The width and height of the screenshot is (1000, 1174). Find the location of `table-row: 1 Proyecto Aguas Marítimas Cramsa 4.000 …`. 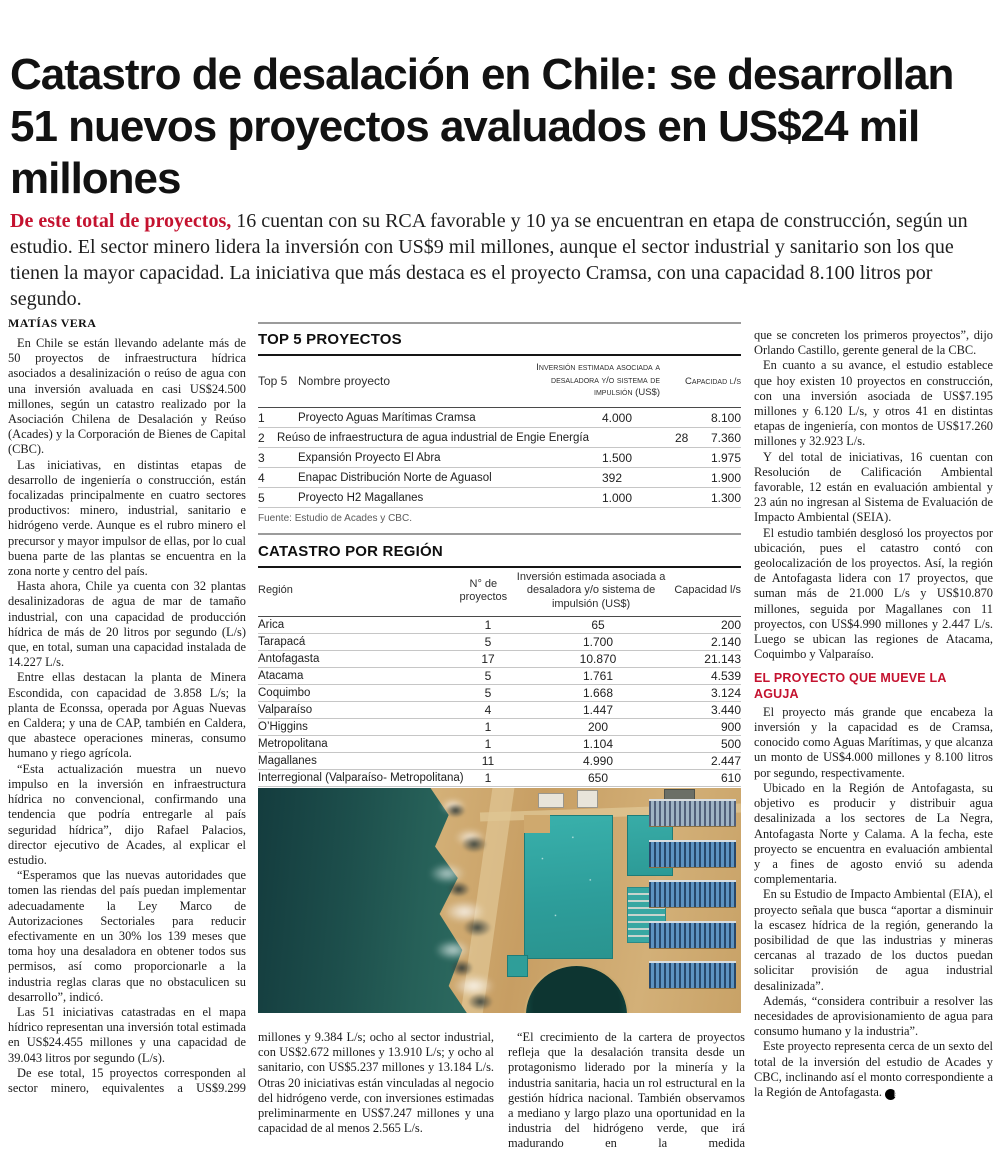

table-row: 1 Proyecto Aguas Marítimas Cramsa 4.000 … is located at coordinates (499, 418).